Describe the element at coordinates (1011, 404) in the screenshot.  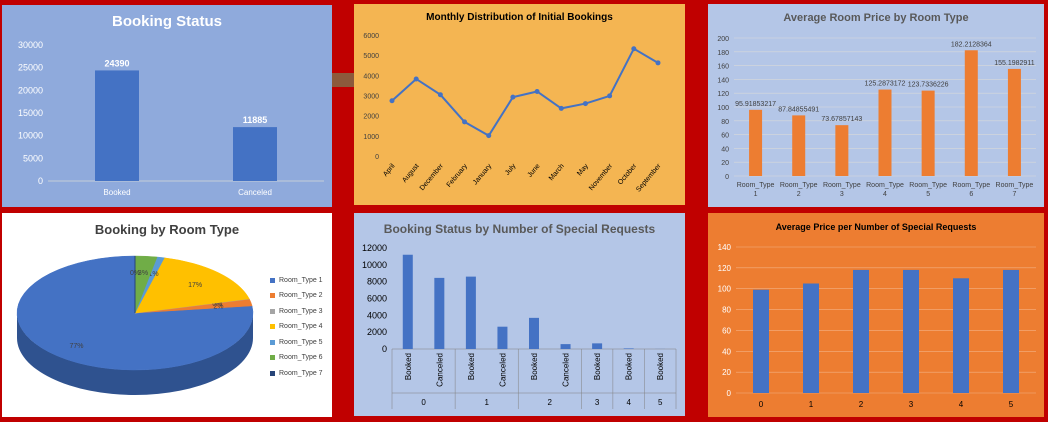
I see `x-tick-label: 5` at that location.